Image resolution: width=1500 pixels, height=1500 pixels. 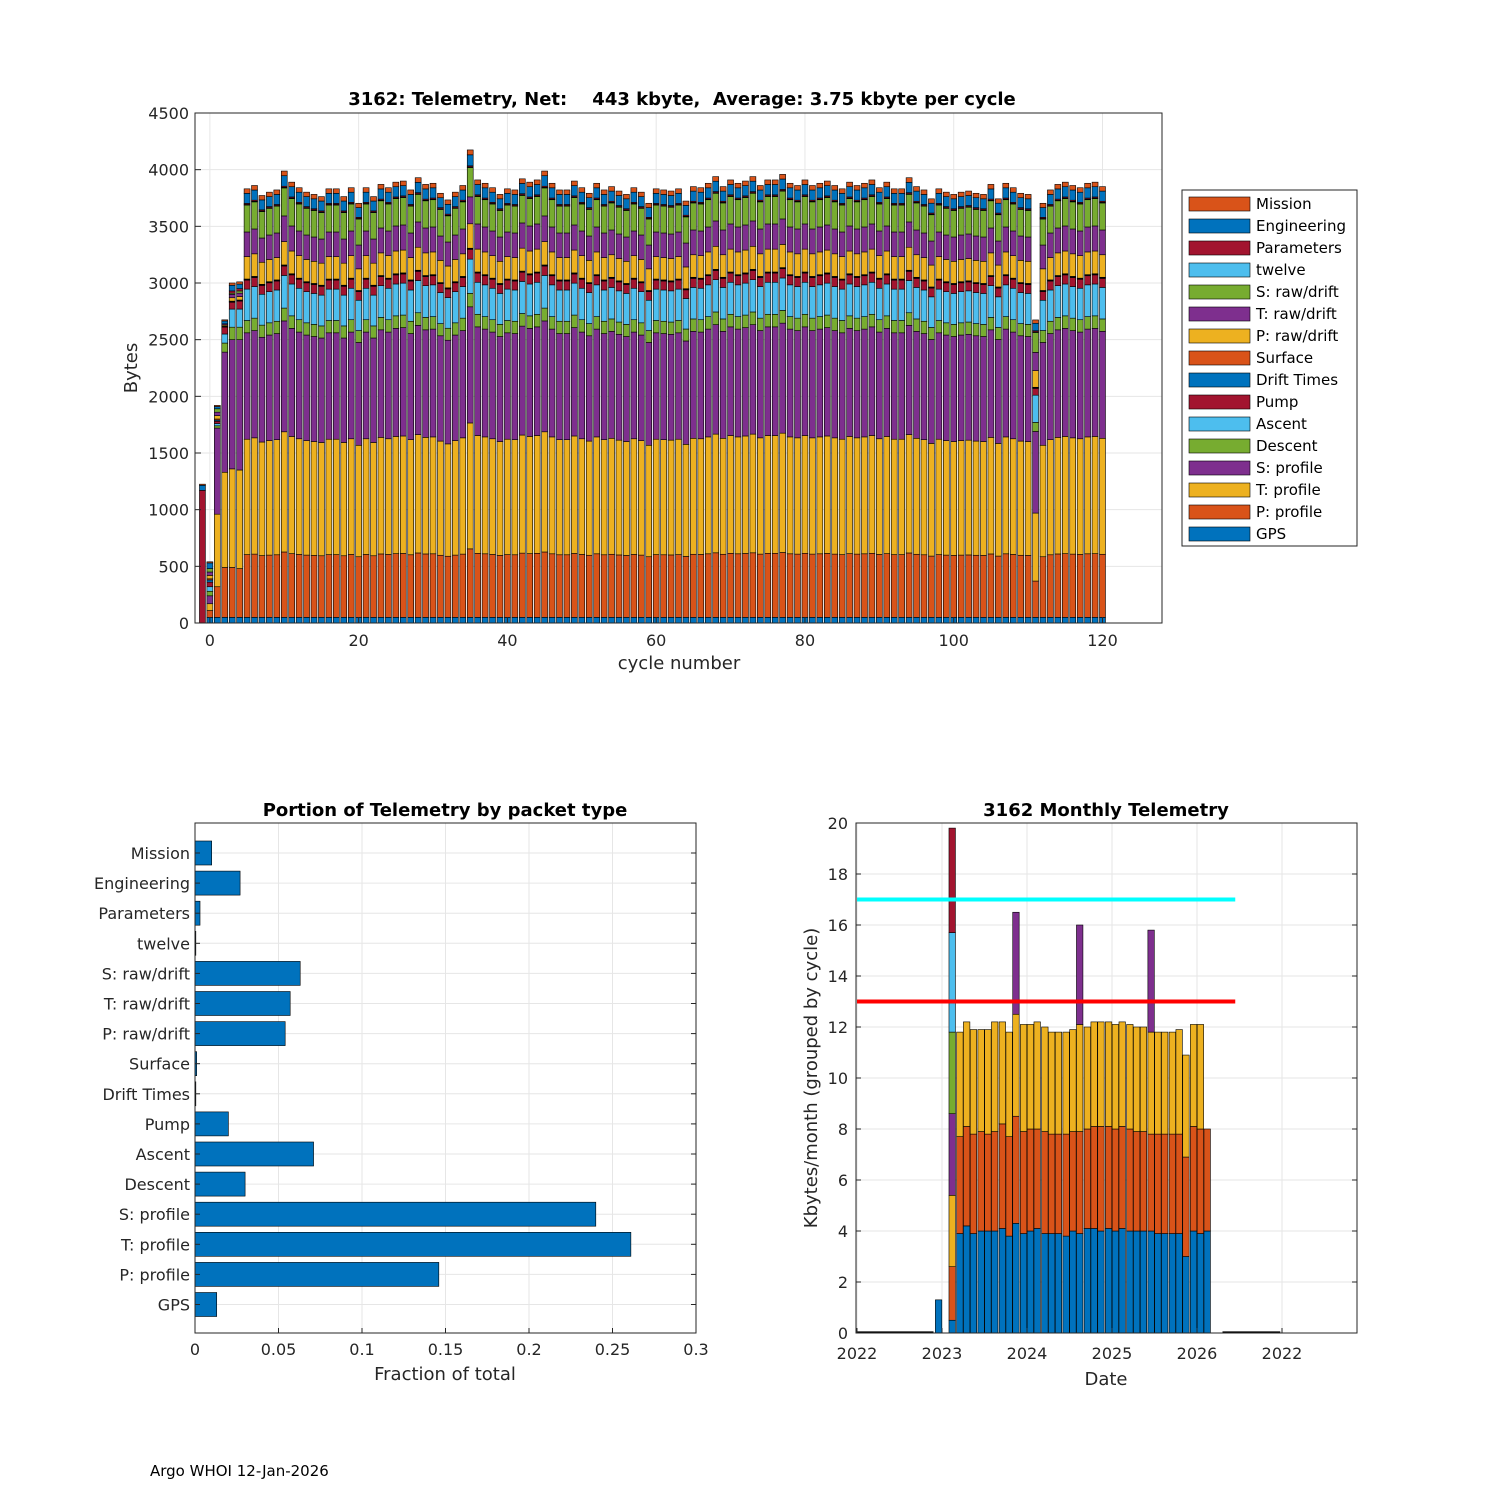 I want to click on chart2-category-label: Pump, so click(x=167, y=1124).